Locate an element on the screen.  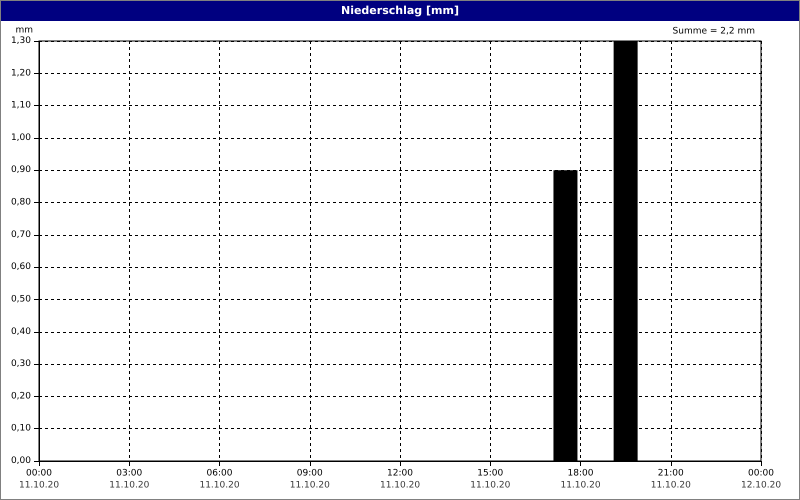
x-tick-label: 03:00 is located at coordinates (129, 473).